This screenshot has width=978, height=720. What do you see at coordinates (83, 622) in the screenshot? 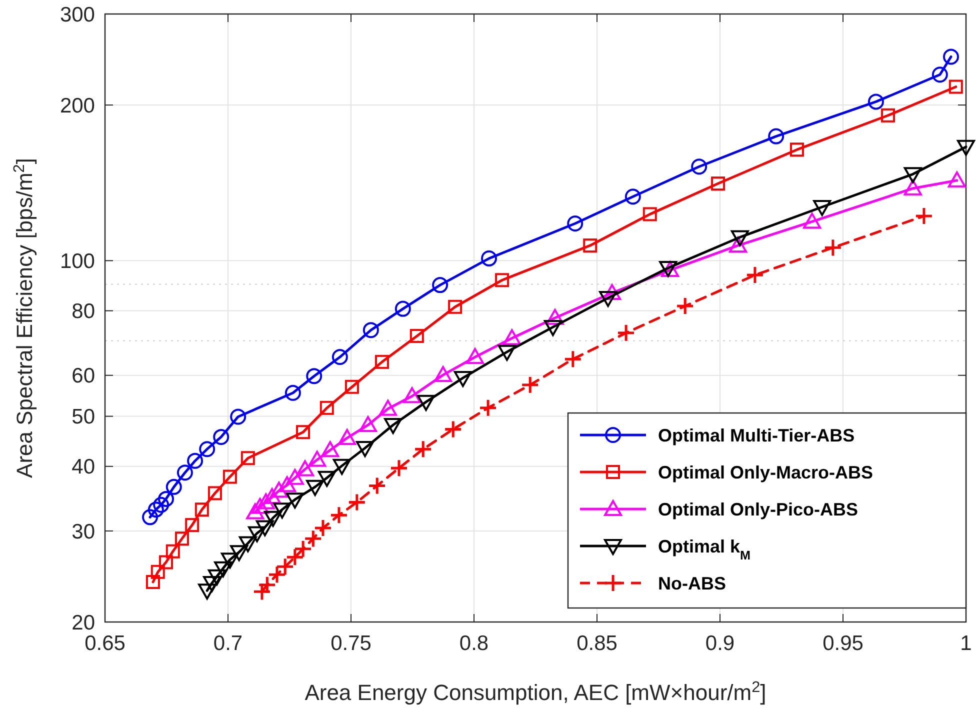
I see `y-tick-label: 20` at bounding box center [83, 622].